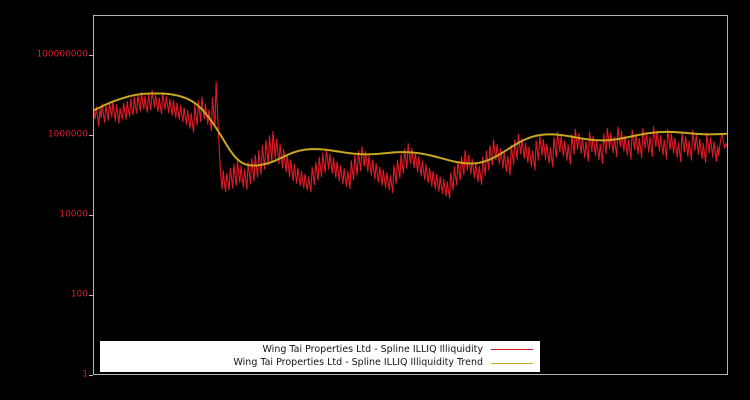 The image size is (750, 400). Describe the element at coordinates (67, 134) in the screenshot. I see `y-axis-tick-label: 1000000` at that location.